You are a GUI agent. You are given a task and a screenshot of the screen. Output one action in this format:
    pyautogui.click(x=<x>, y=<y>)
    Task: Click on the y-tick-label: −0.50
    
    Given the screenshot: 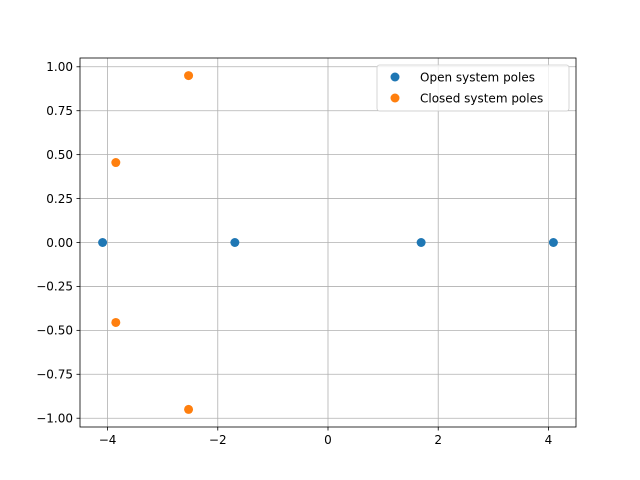 What is the action you would take?
    pyautogui.click(x=54, y=331)
    